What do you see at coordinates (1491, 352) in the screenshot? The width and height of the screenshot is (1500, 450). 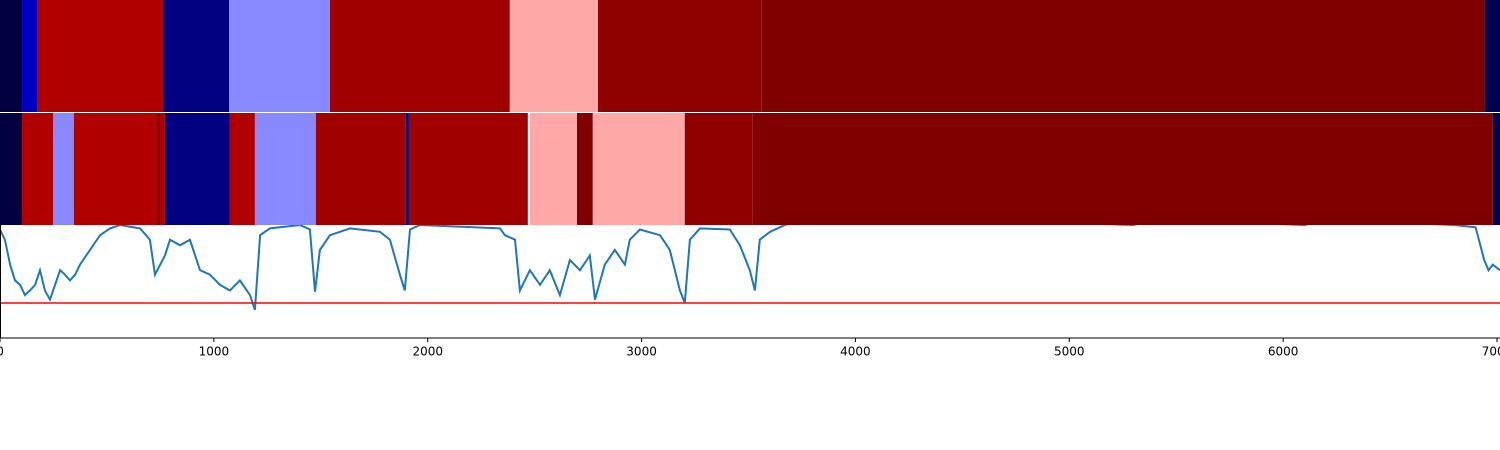 I see `x-tick-label: 7000` at bounding box center [1491, 352].